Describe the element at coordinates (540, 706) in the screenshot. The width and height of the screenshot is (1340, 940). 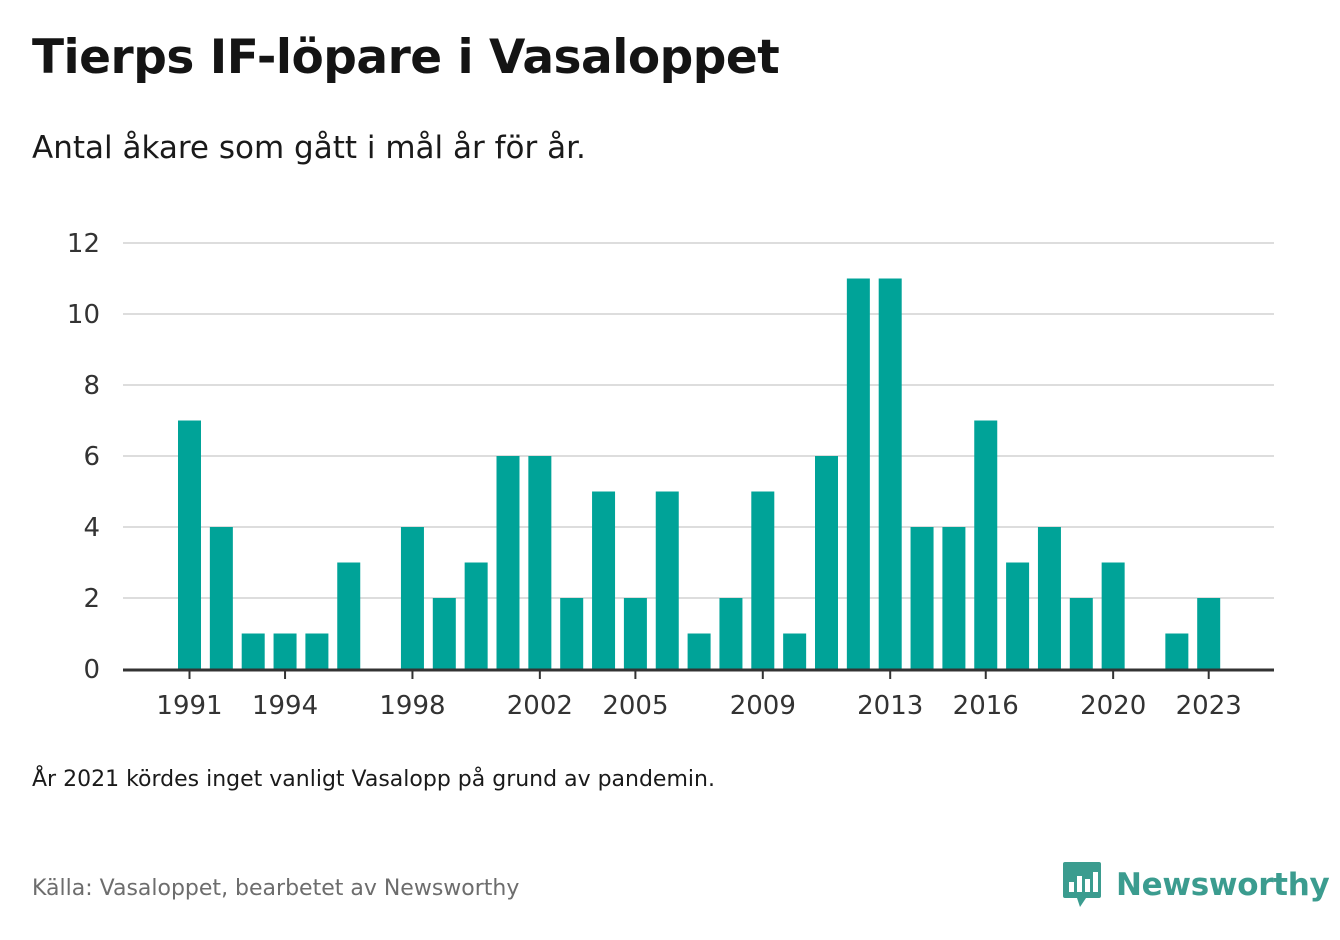
I see `x-tick-label: 2002` at that location.